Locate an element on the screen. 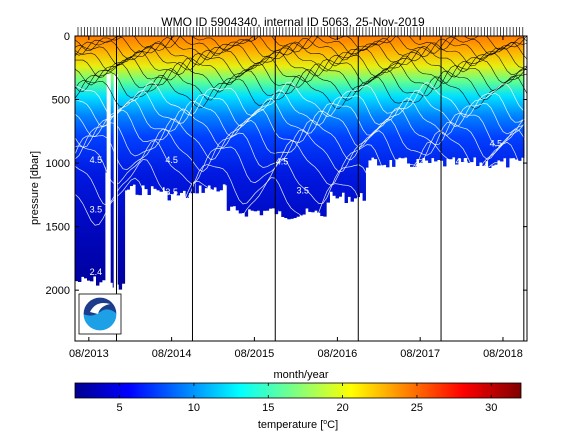 Image resolution: width=576 pixels, height=432 pixels. colorbar-tick-label: 5 is located at coordinates (120, 408).